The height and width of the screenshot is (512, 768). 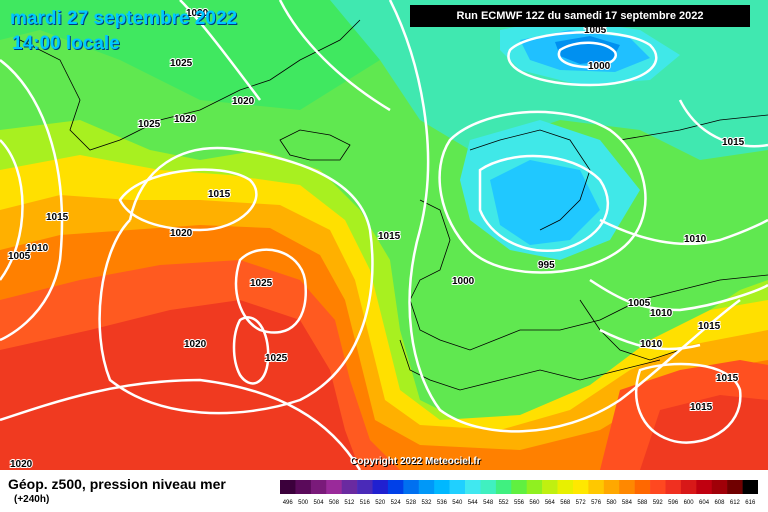 What do you see at coordinates (396, 503) in the screenshot?
I see `scale-label: 524` at bounding box center [396, 503].